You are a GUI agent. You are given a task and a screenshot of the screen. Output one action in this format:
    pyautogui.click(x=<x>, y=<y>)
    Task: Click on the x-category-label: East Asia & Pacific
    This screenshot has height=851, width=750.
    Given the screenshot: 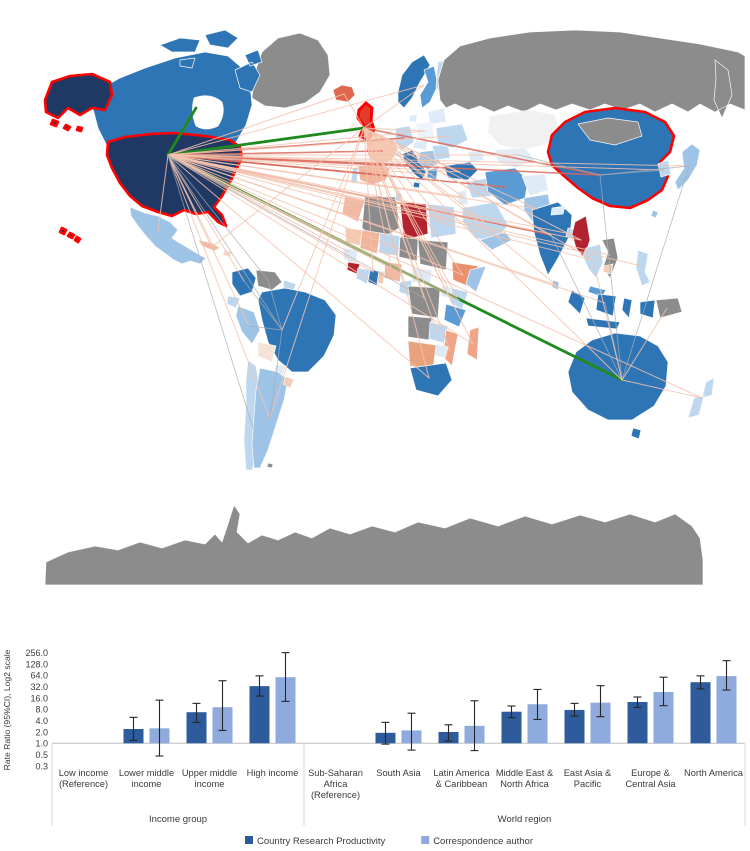 What is the action you would take?
    pyautogui.click(x=588, y=778)
    